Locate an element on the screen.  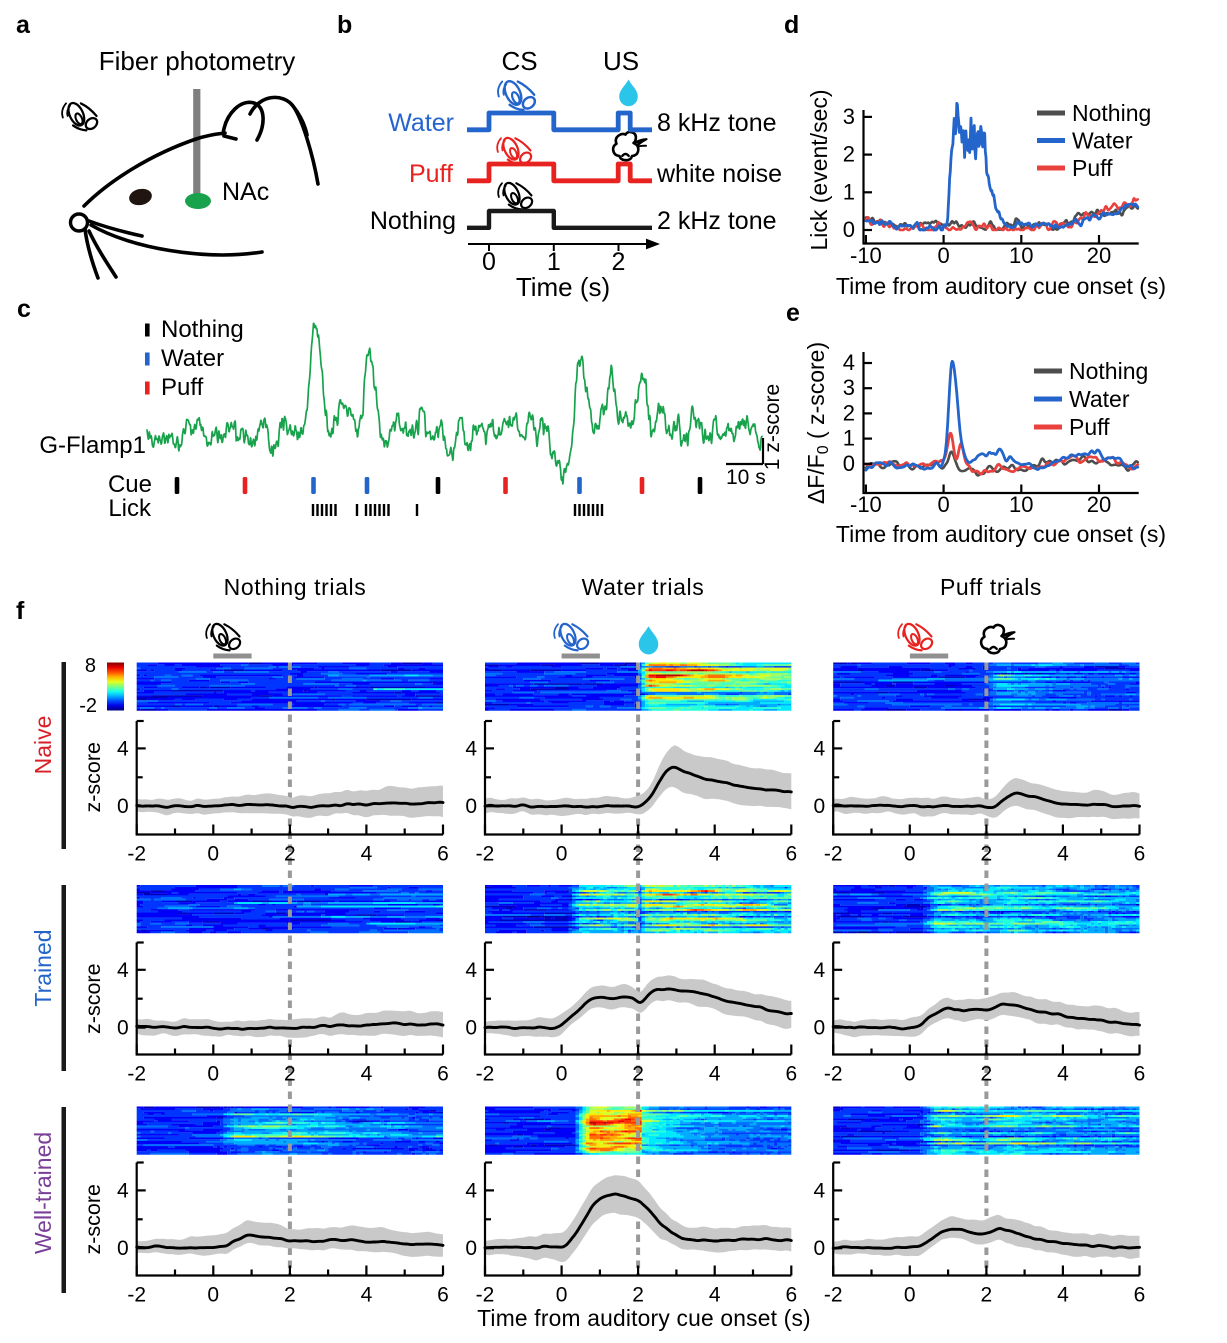
svg-text: 8 is located at coordinates (90, 666).